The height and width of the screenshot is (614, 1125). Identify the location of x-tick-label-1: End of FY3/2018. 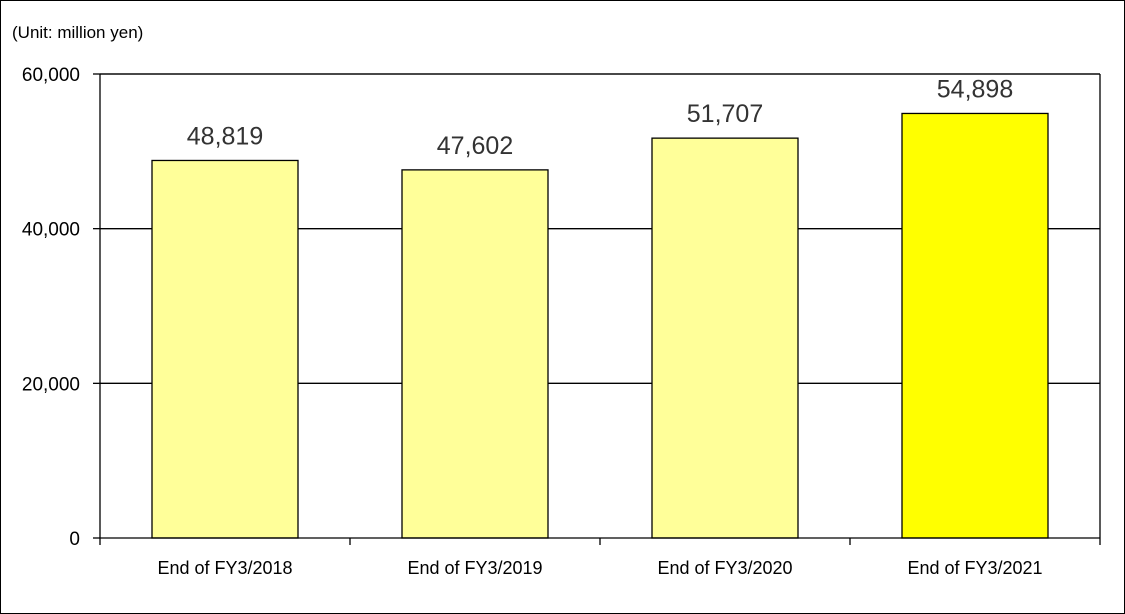
(224, 568).